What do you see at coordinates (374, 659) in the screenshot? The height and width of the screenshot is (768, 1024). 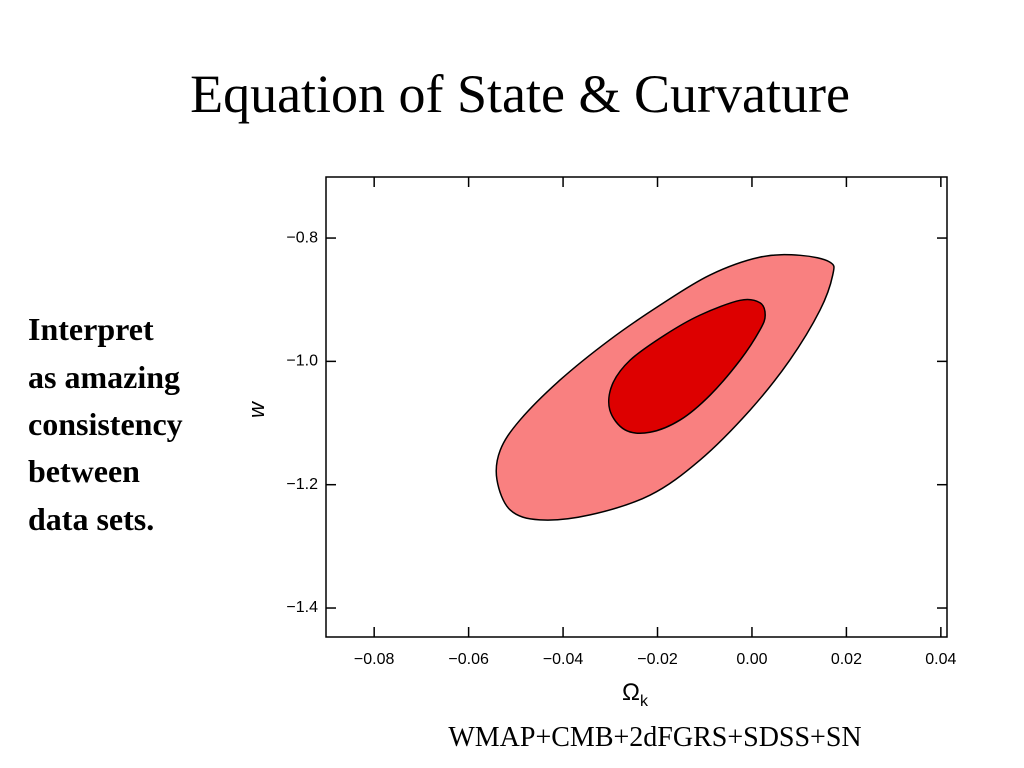 I see `x-tick-label: −0.08` at bounding box center [374, 659].